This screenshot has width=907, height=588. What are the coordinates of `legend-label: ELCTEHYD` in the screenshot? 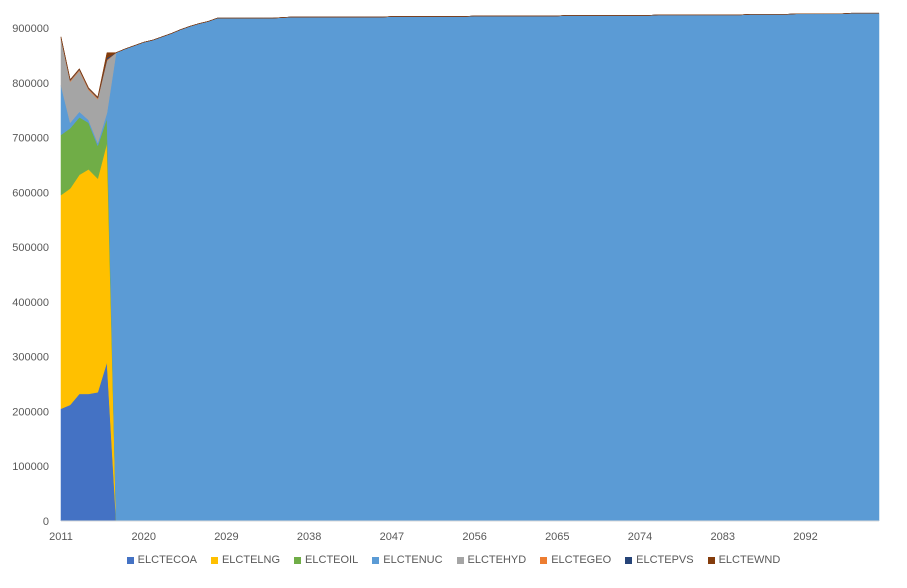 It's located at (497, 560).